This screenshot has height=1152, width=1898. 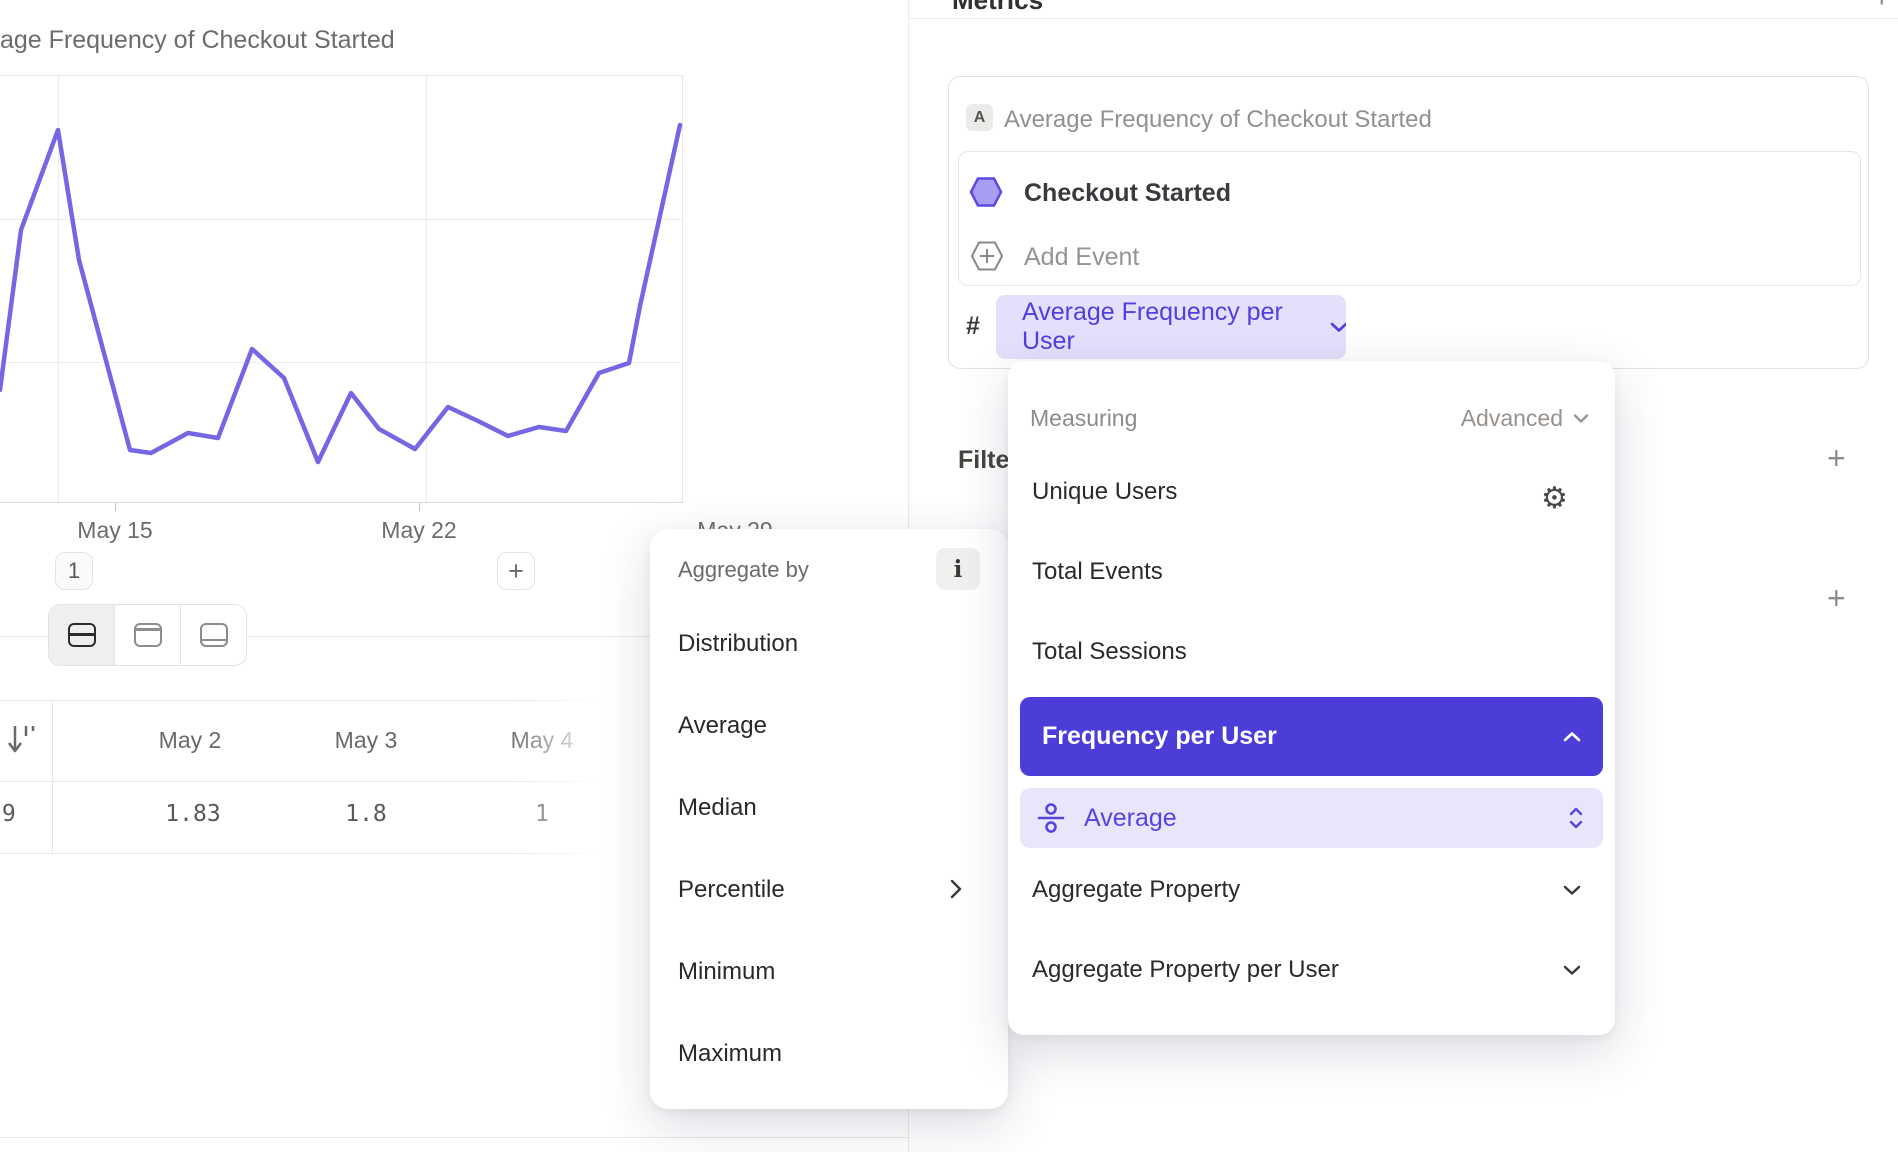 I want to click on menu-item-total-sessions: Total Sessions, so click(x=1109, y=651).